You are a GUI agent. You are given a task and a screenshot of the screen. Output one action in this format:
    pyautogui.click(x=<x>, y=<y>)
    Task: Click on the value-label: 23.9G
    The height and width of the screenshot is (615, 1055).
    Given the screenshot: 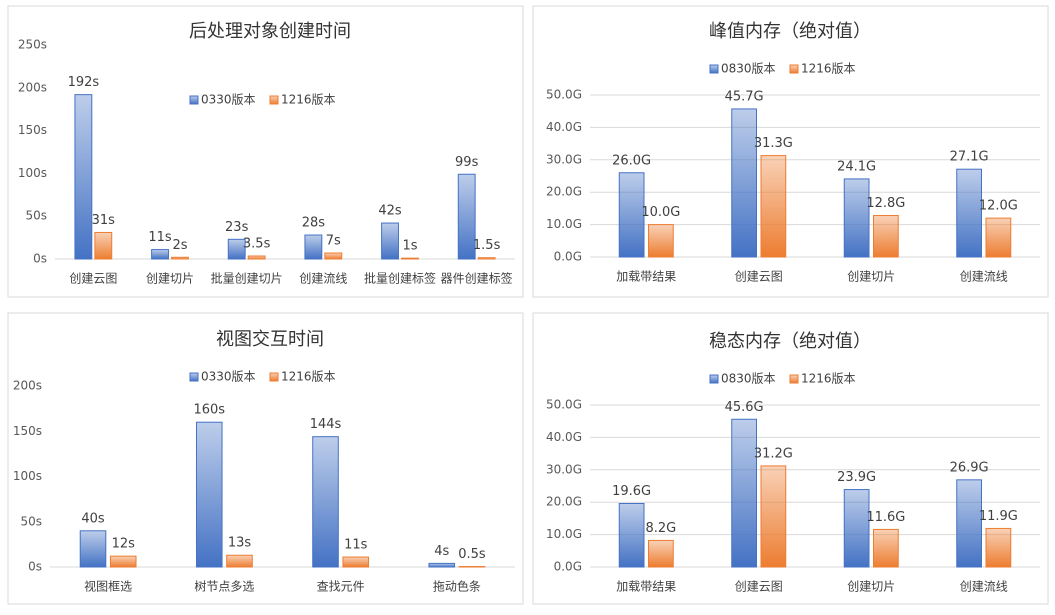 What is the action you would take?
    pyautogui.click(x=856, y=477)
    